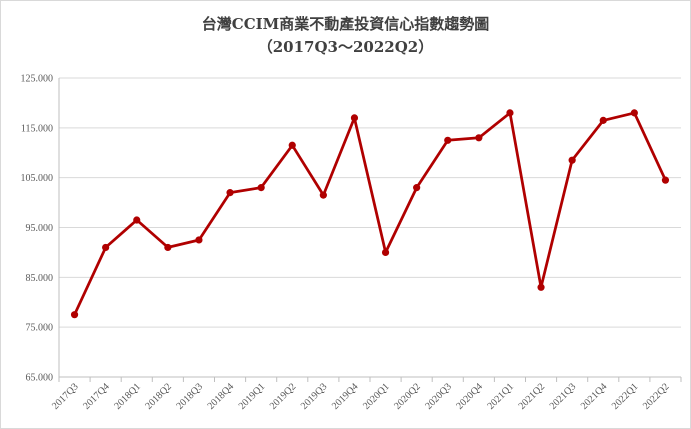 The image size is (691, 429). Describe the element at coordinates (40, 378) in the screenshot. I see `y-tick-label: 65.000` at that location.